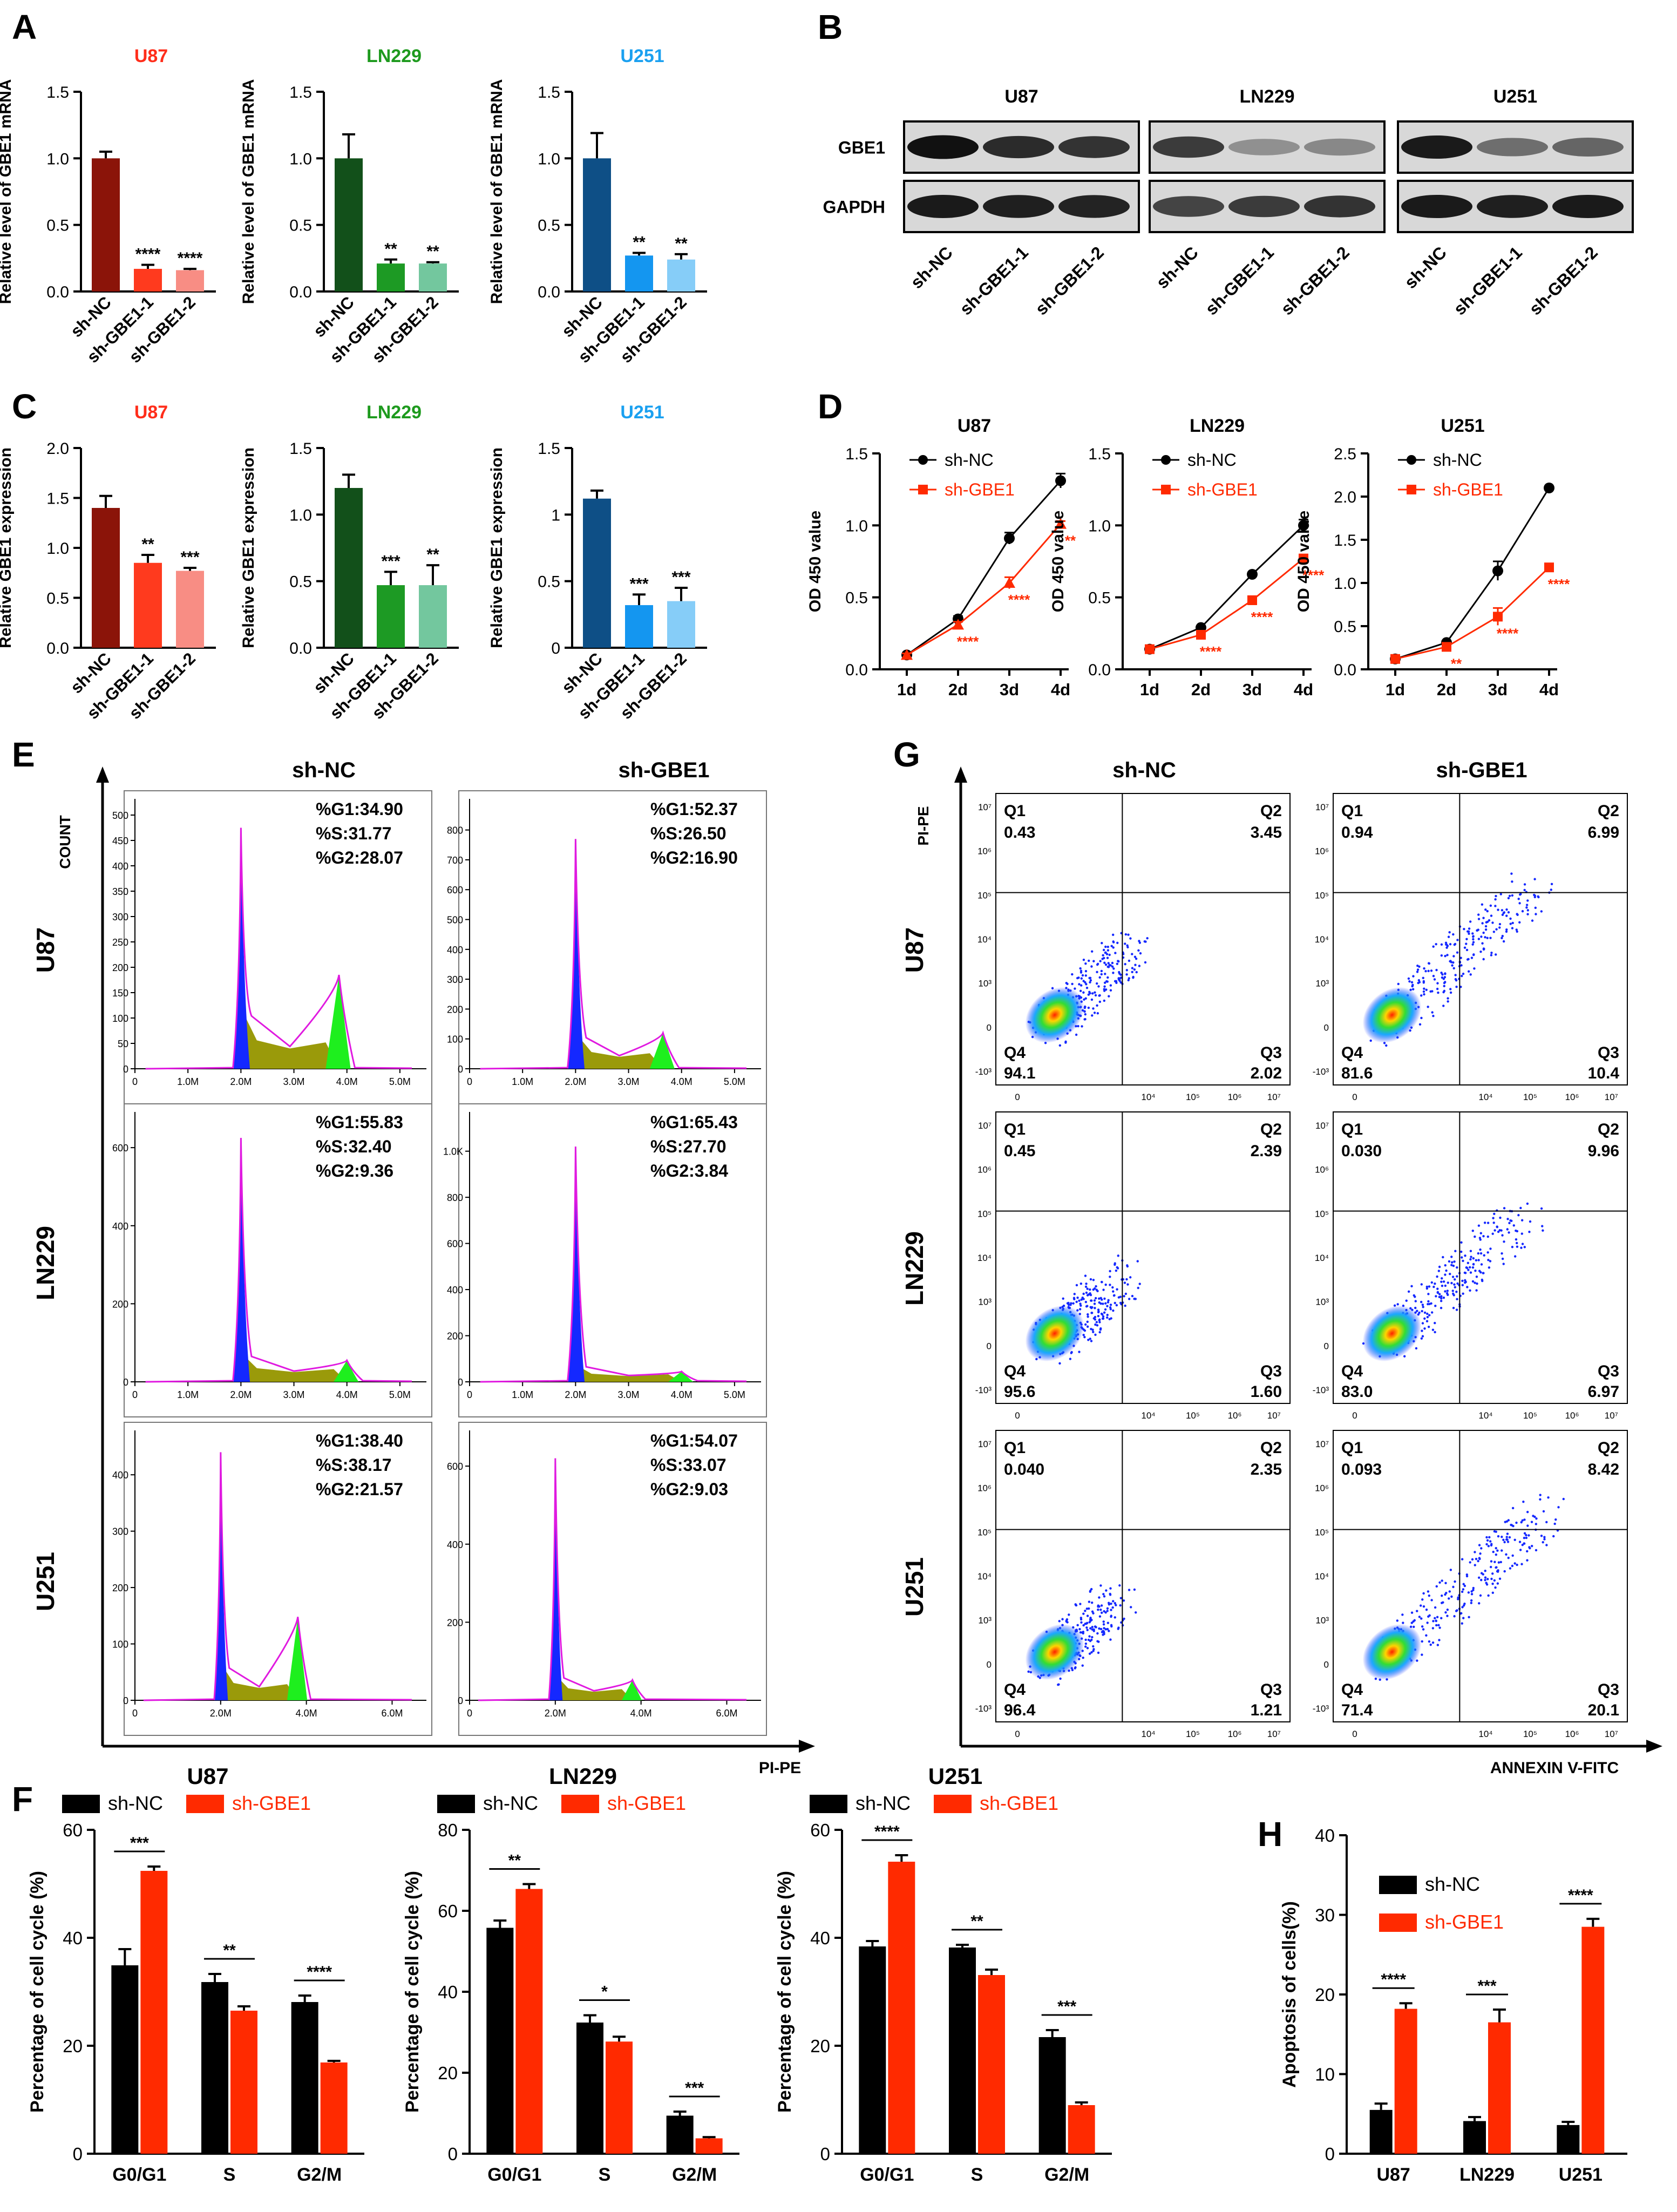  I want to click on f-ln229-category-0: G0/G1, so click(514, 2174).